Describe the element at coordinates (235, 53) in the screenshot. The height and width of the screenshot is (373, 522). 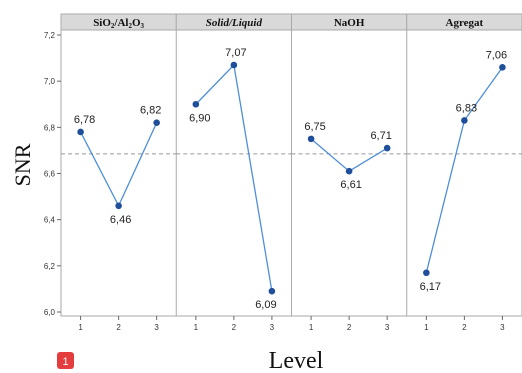
I see `data-label: 7,07` at that location.